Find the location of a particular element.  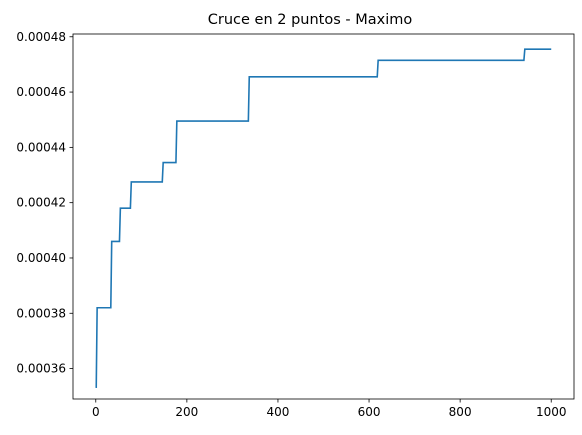

y-tick-label: 0.00048 is located at coordinates (41, 37).